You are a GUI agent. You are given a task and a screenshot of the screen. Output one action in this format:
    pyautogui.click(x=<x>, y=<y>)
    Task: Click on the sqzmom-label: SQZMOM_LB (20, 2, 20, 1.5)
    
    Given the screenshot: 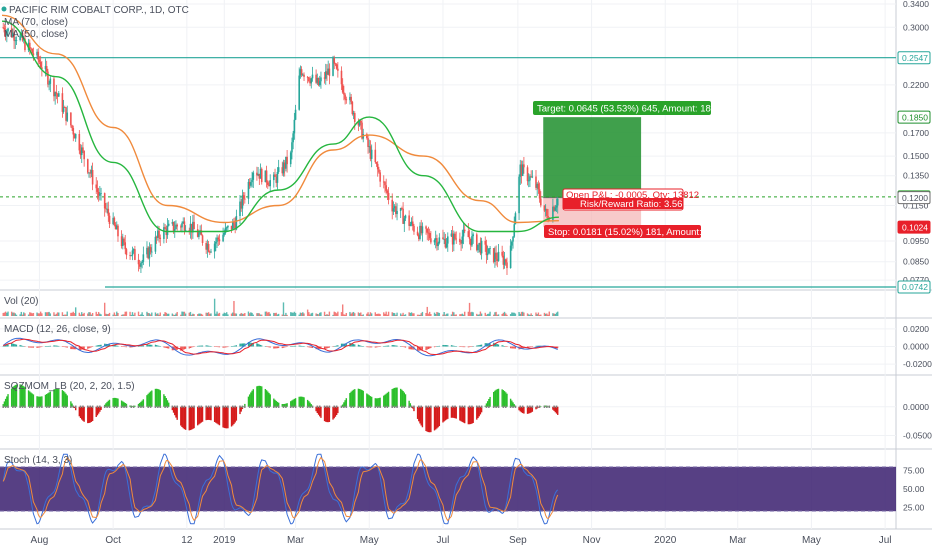 What is the action you would take?
    pyautogui.click(x=69, y=386)
    